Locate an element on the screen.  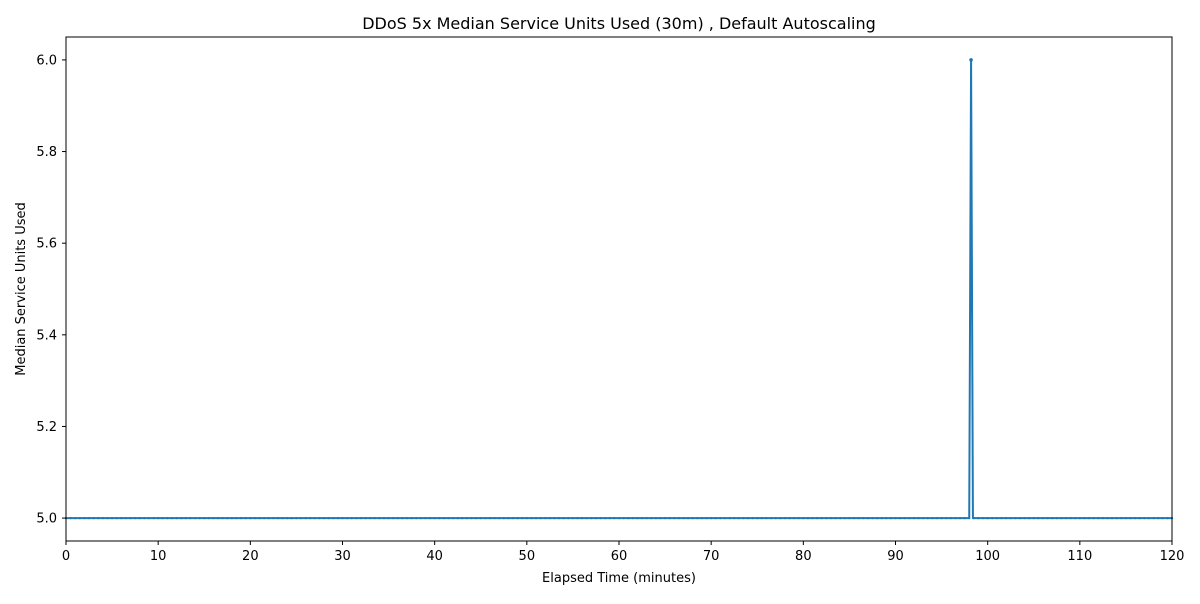
x-tick-label: 20 is located at coordinates (250, 556).